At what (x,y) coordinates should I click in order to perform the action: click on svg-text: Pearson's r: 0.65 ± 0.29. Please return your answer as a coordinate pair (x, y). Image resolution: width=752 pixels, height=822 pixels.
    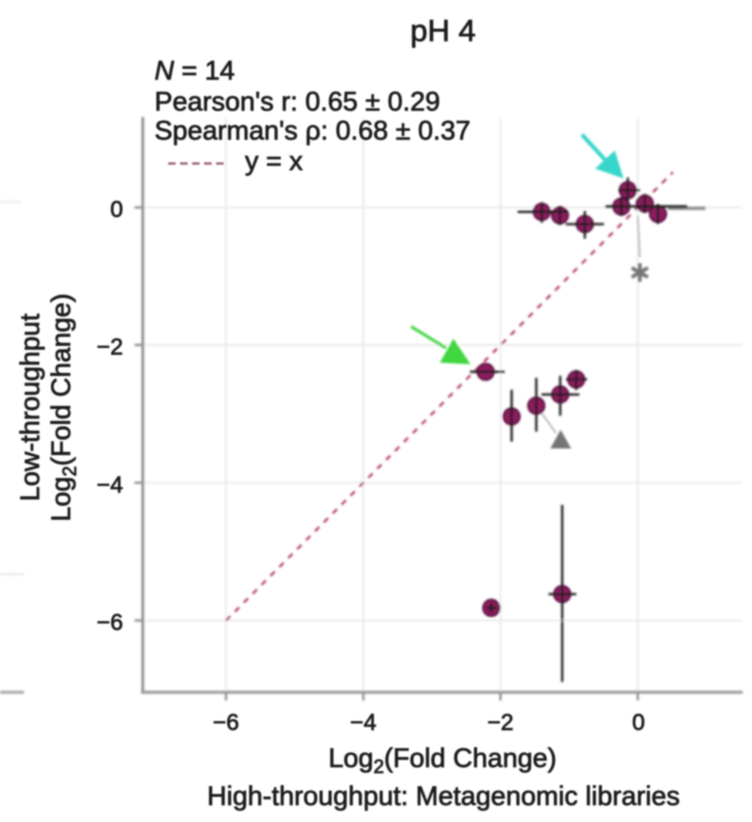
    Looking at the image, I should click on (298, 101).